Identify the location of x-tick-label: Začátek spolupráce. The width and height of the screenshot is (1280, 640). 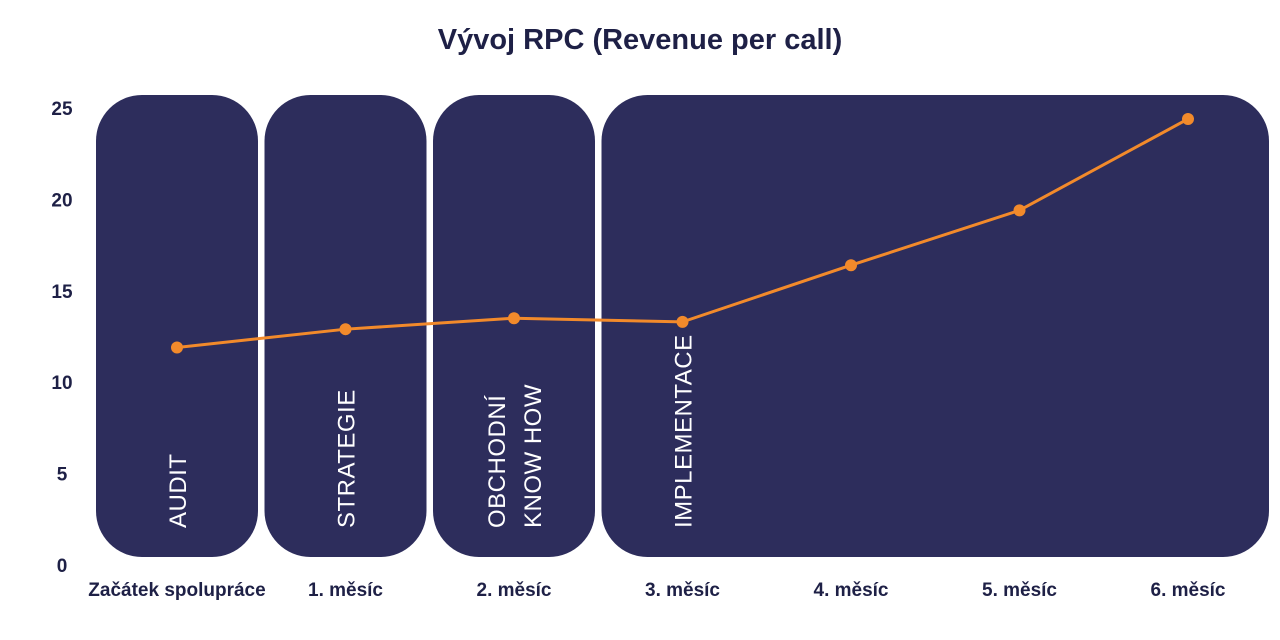
(176, 590).